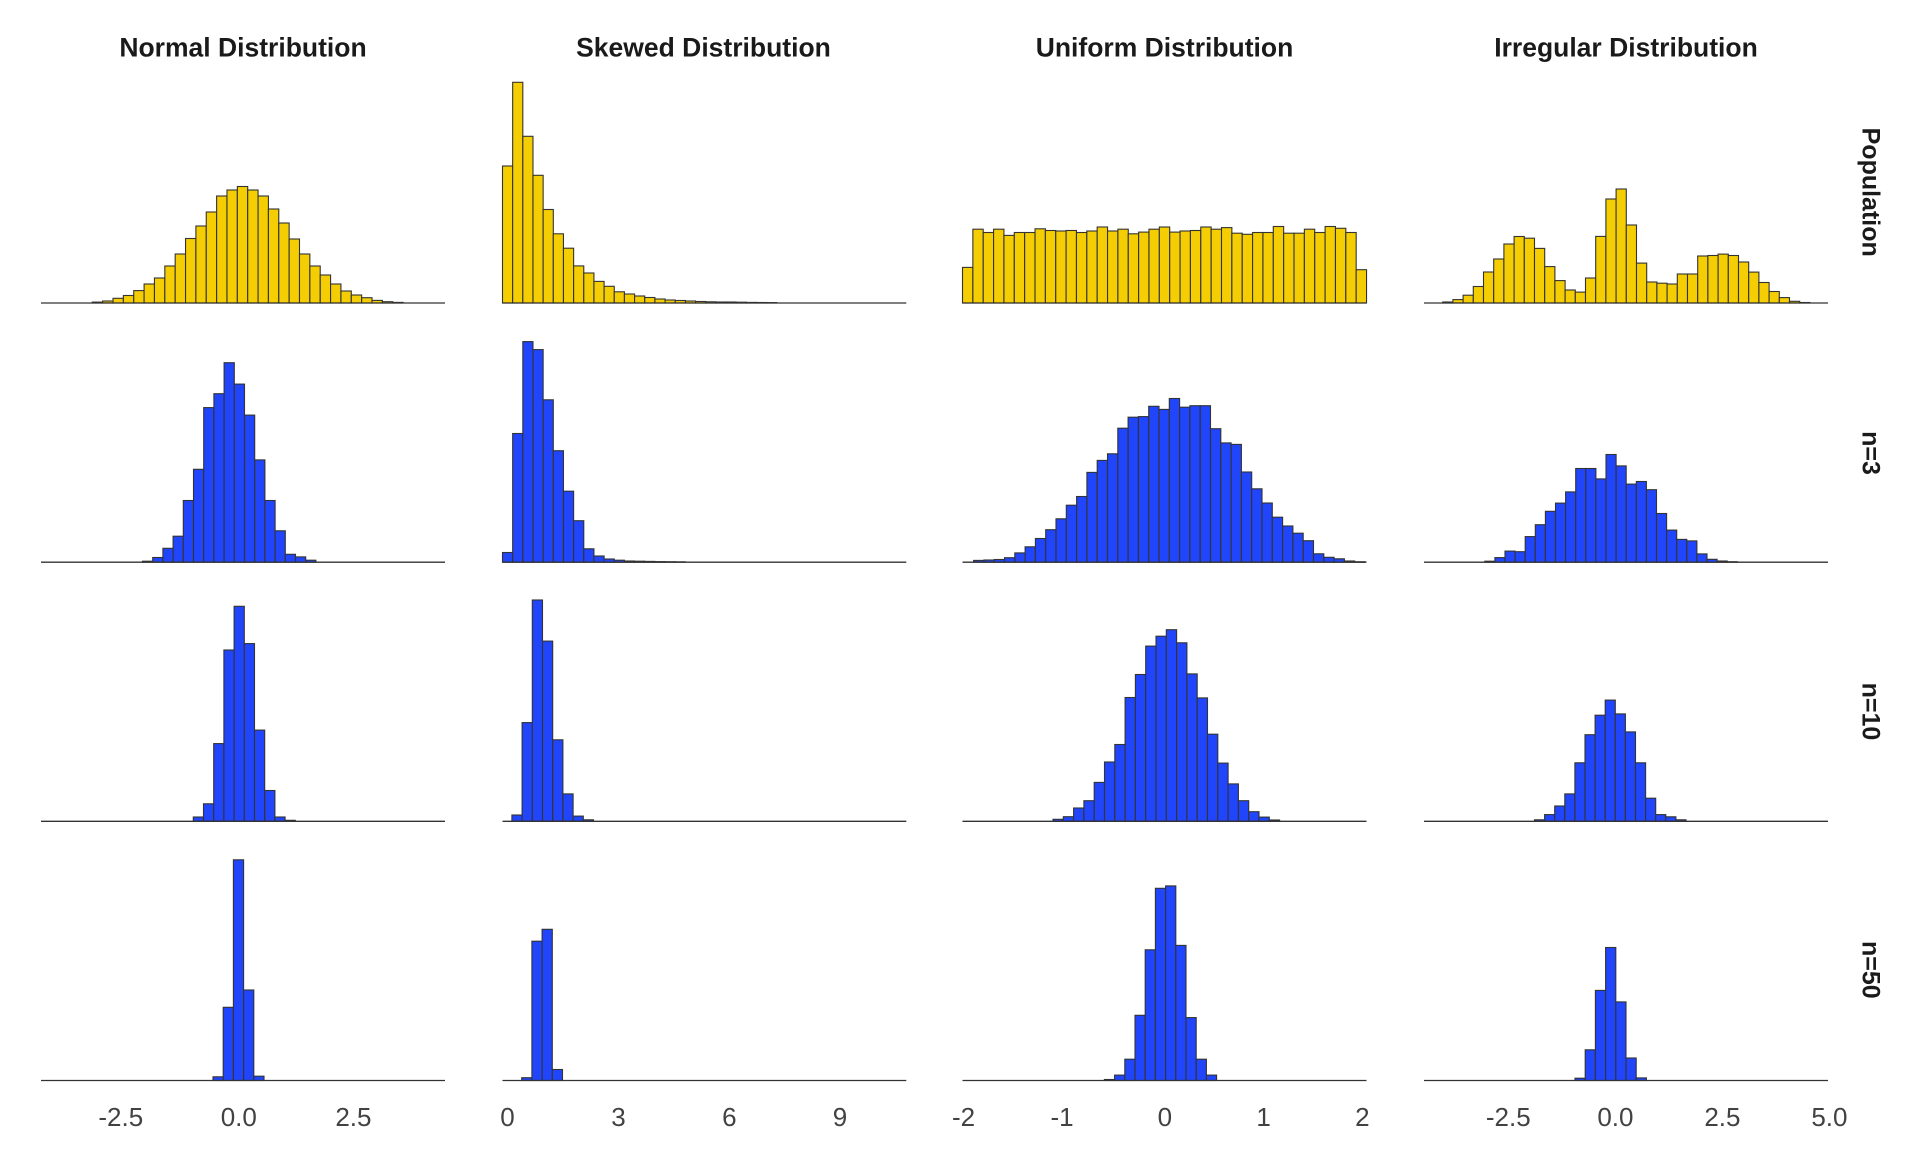 The width and height of the screenshot is (1920, 1152). What do you see at coordinates (1871, 453) in the screenshot?
I see `svg-text: n=3` at bounding box center [1871, 453].